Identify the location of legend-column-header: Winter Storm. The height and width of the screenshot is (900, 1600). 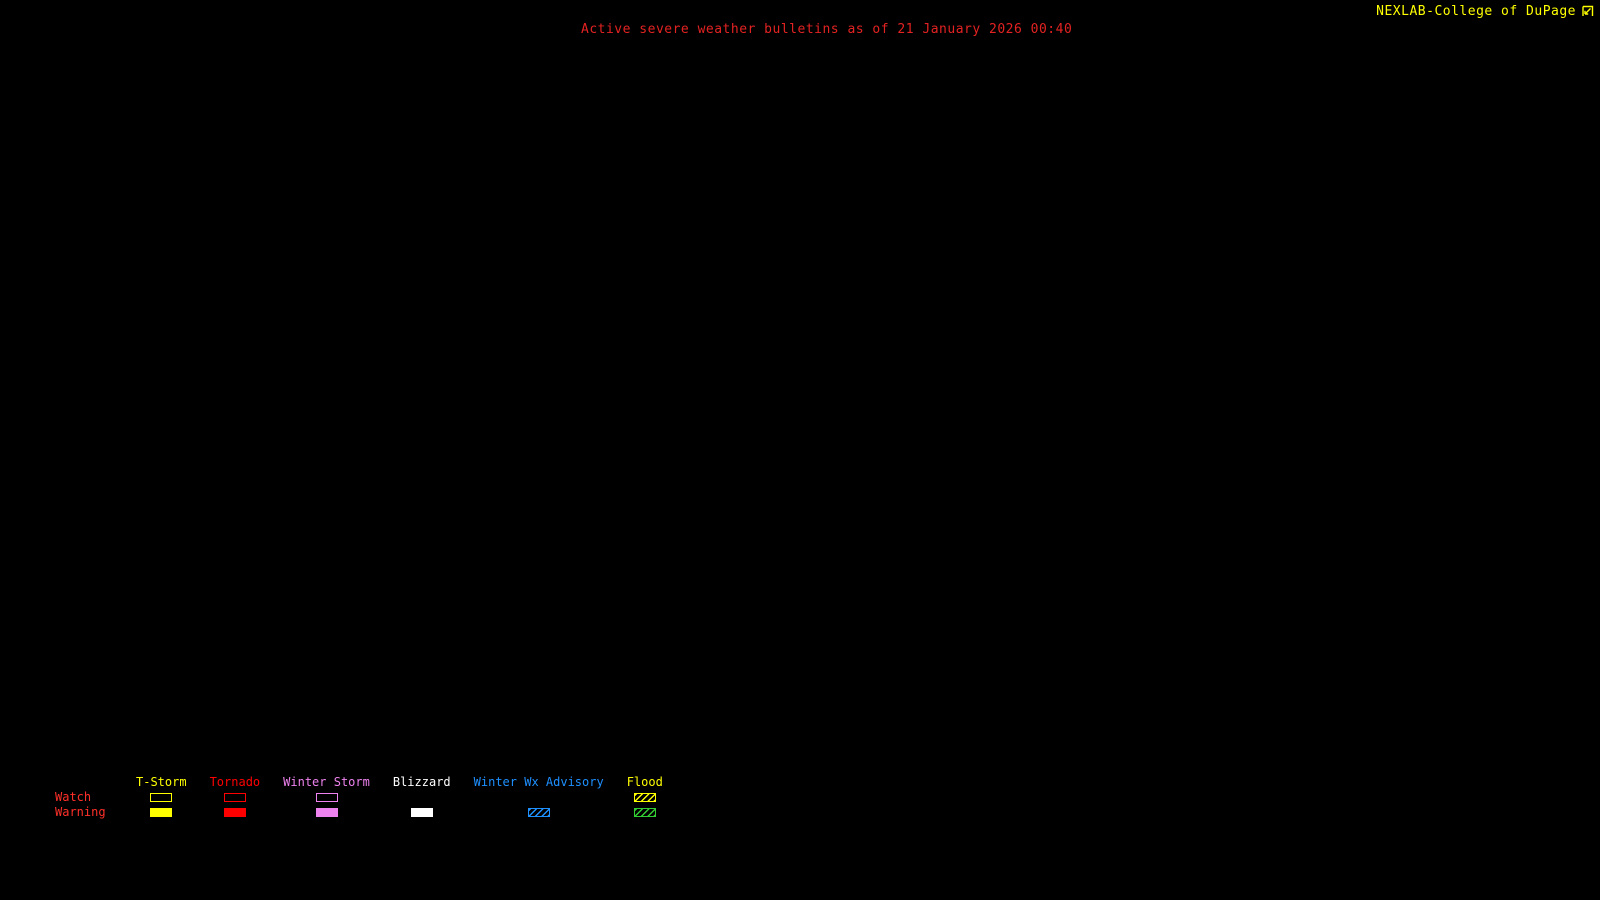
(326, 782).